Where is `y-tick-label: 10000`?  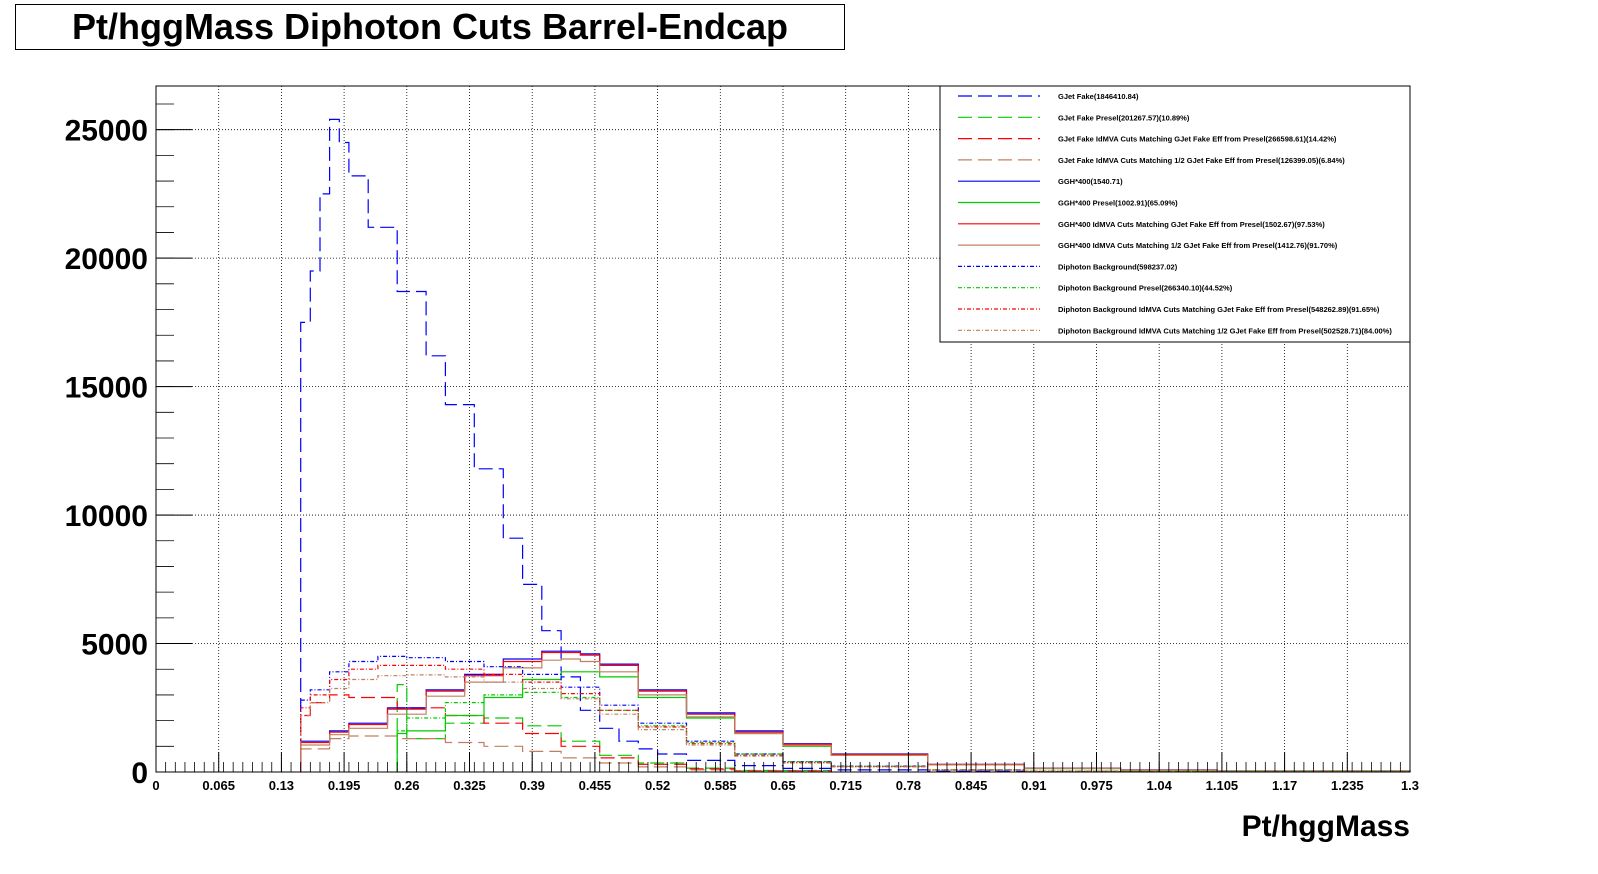
y-tick-label: 10000 is located at coordinates (106, 516).